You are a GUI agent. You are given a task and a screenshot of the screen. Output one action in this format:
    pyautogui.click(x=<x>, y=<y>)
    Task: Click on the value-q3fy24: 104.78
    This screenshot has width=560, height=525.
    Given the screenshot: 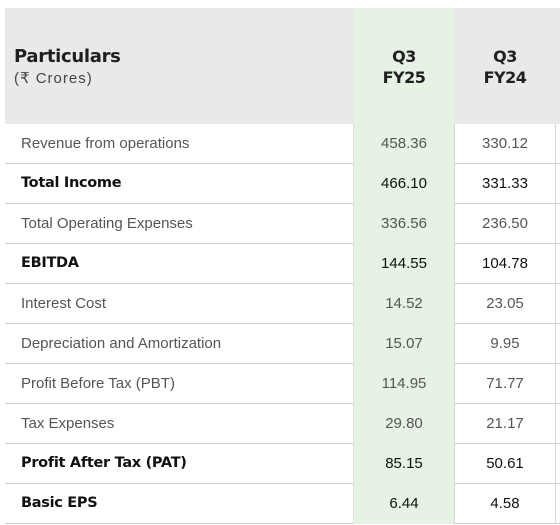 What is the action you would take?
    pyautogui.click(x=505, y=263)
    